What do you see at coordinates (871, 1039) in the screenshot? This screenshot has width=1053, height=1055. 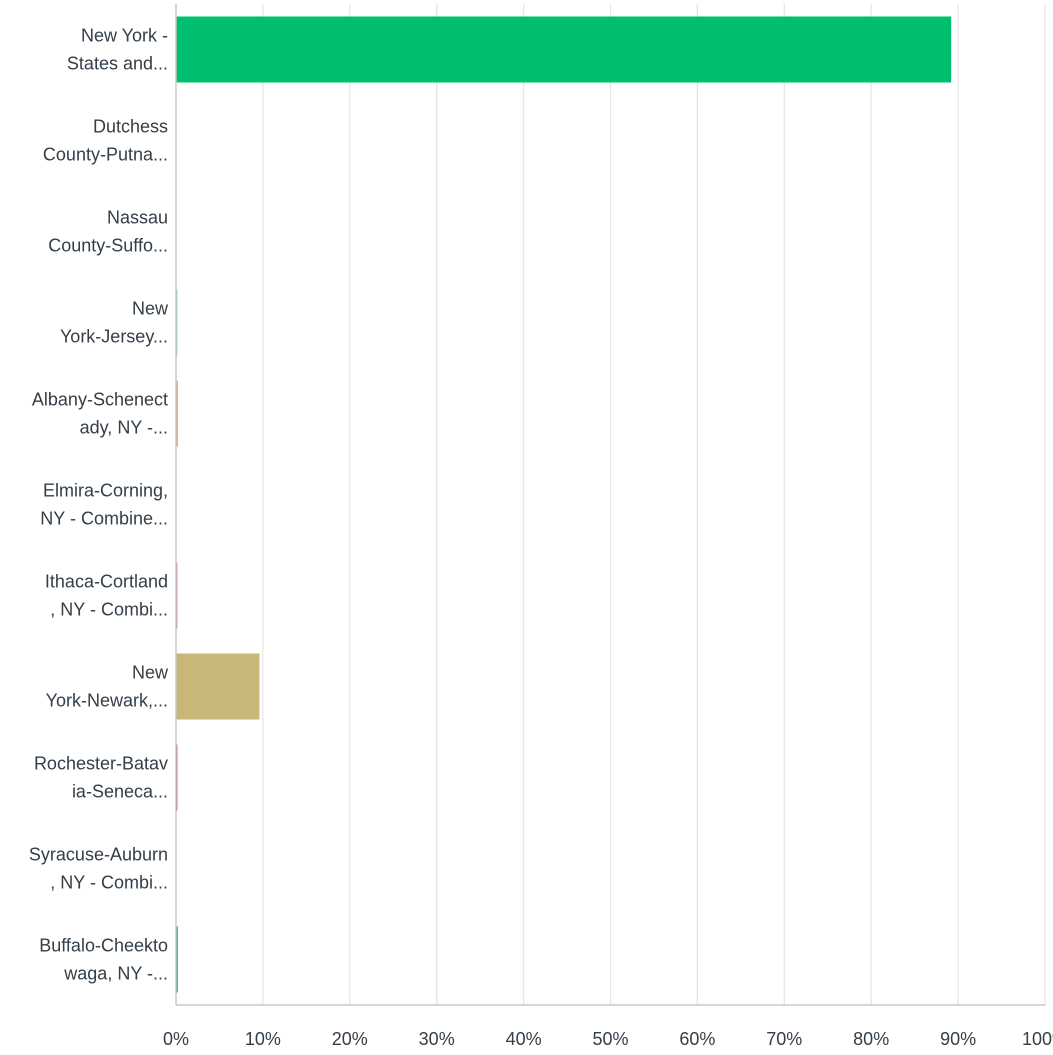 I see `x-tick-label: 80%` at bounding box center [871, 1039].